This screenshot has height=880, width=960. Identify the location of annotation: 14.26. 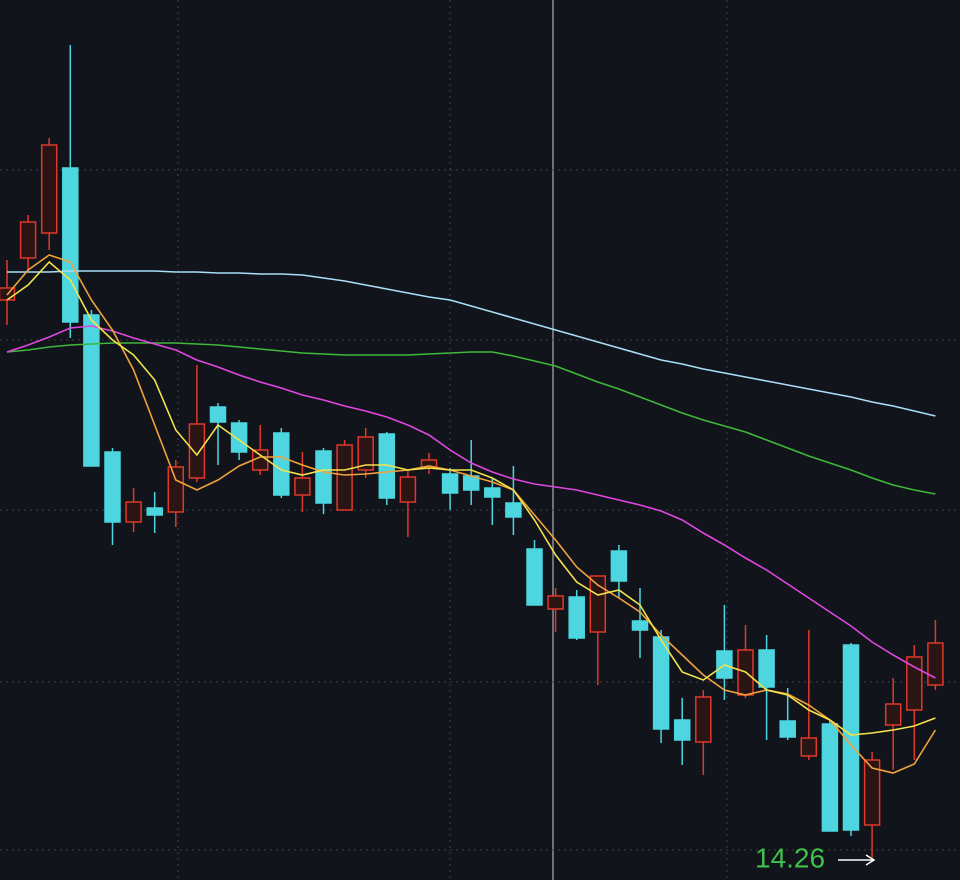
(790, 857).